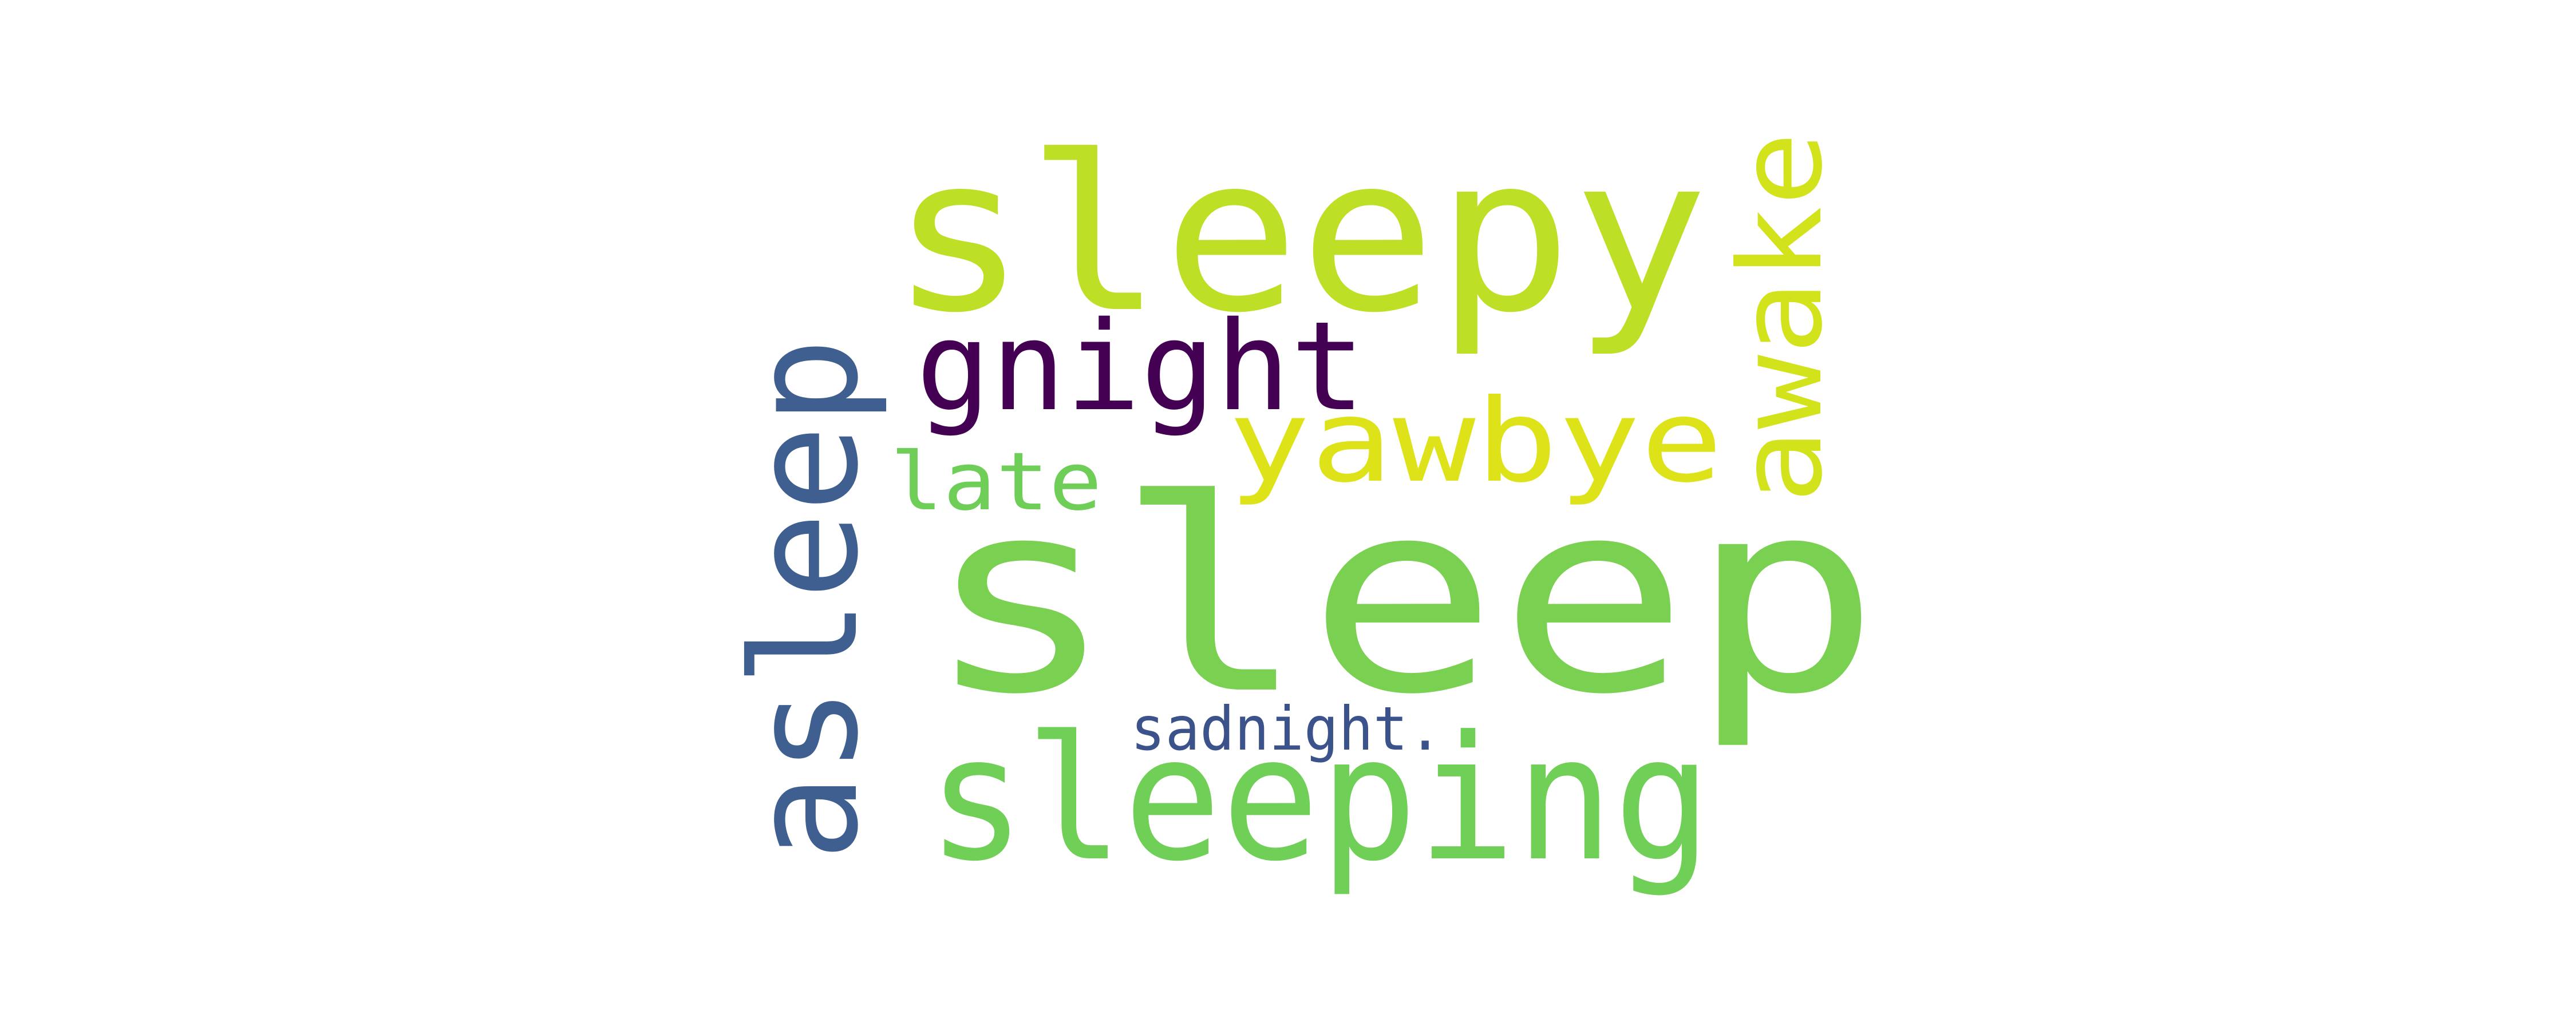 The height and width of the screenshot is (1030, 2576). What do you see at coordinates (1299, 235) in the screenshot?
I see `word-sleepy: sleepy` at bounding box center [1299, 235].